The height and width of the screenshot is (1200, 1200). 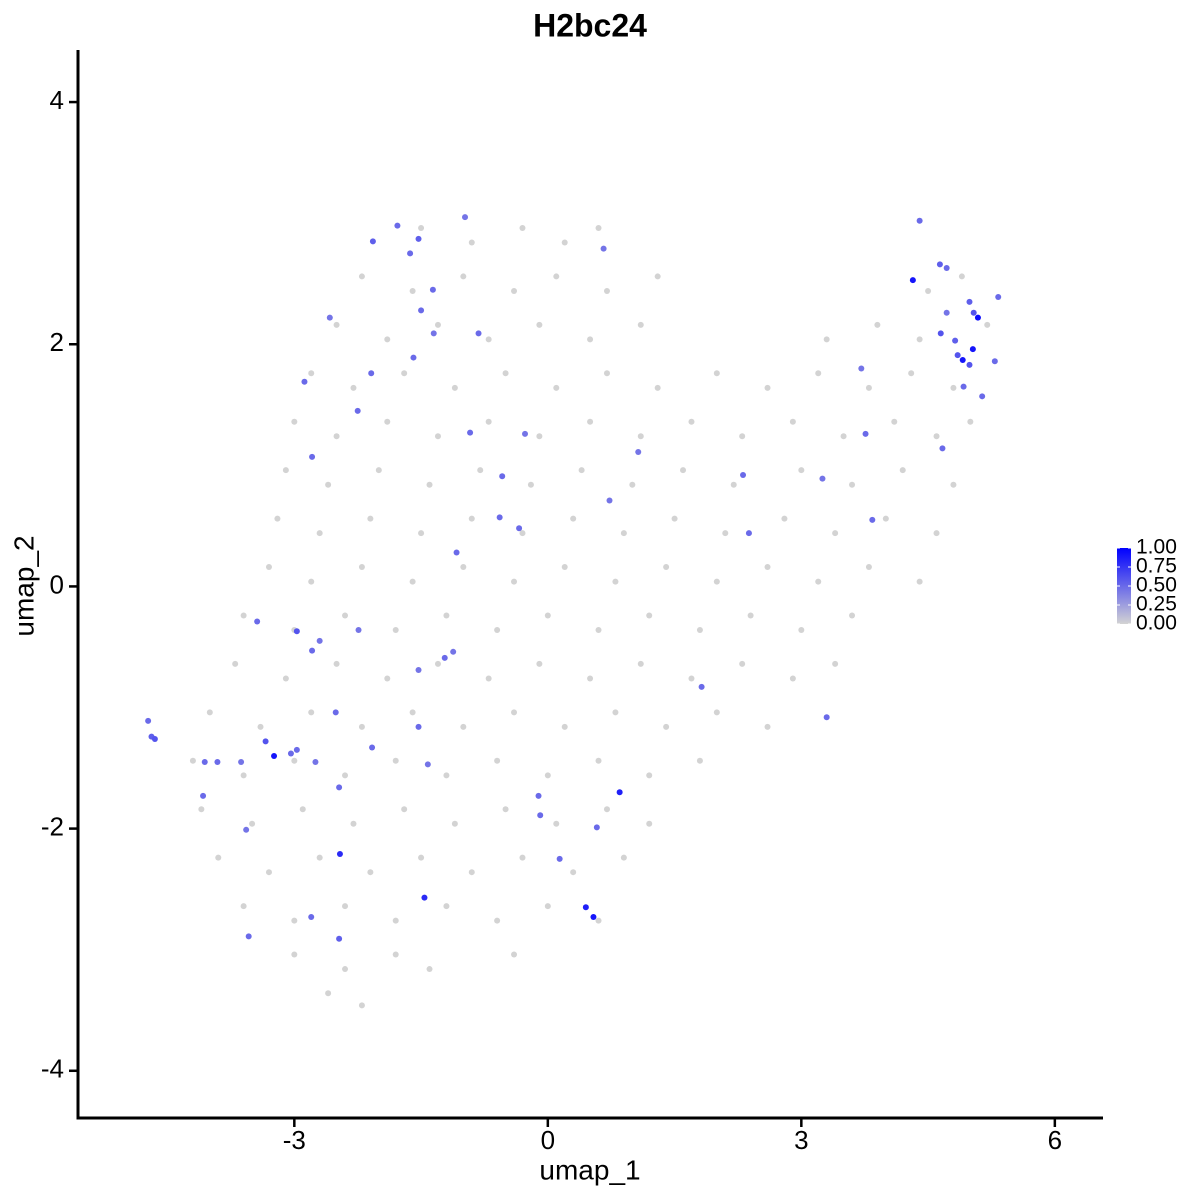 What do you see at coordinates (57, 584) in the screenshot?
I see `y-tick-label: 0` at bounding box center [57, 584].